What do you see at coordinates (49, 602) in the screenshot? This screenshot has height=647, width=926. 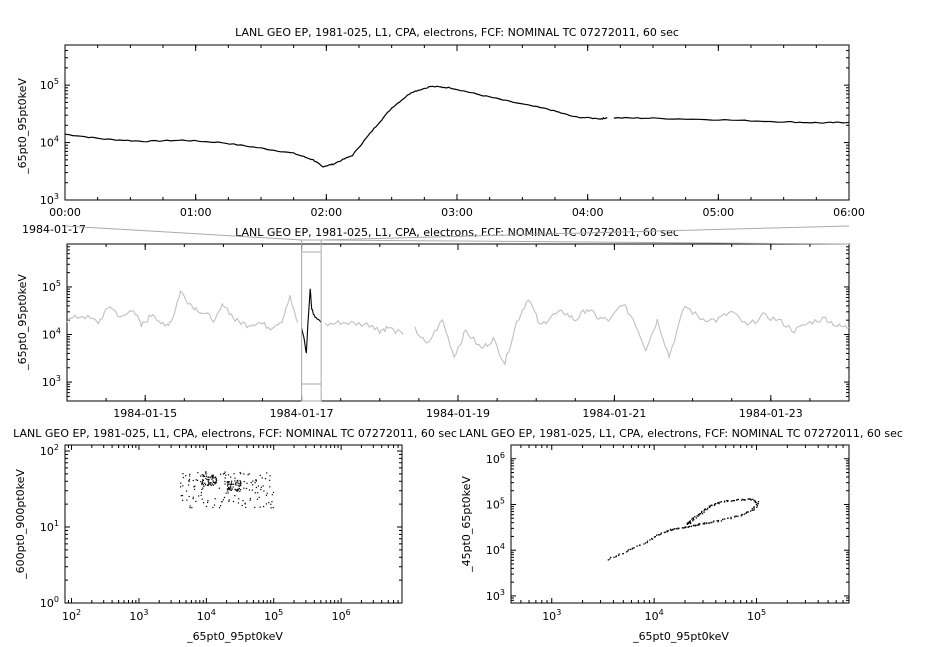 I see `bottom-left-y-tick-label-0: 10⁰` at bounding box center [49, 602].